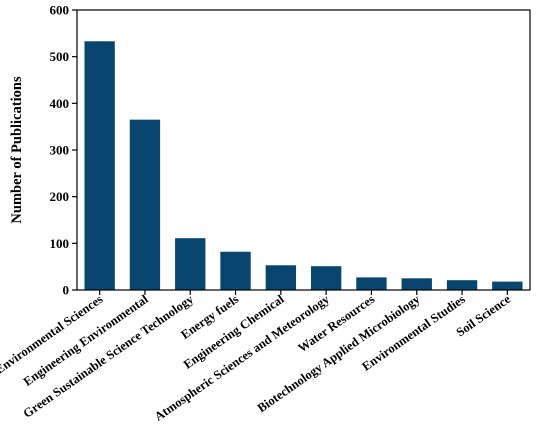 The image size is (550, 441). What do you see at coordinates (60, 56) in the screenshot?
I see `y-tick-label: 500` at bounding box center [60, 56].